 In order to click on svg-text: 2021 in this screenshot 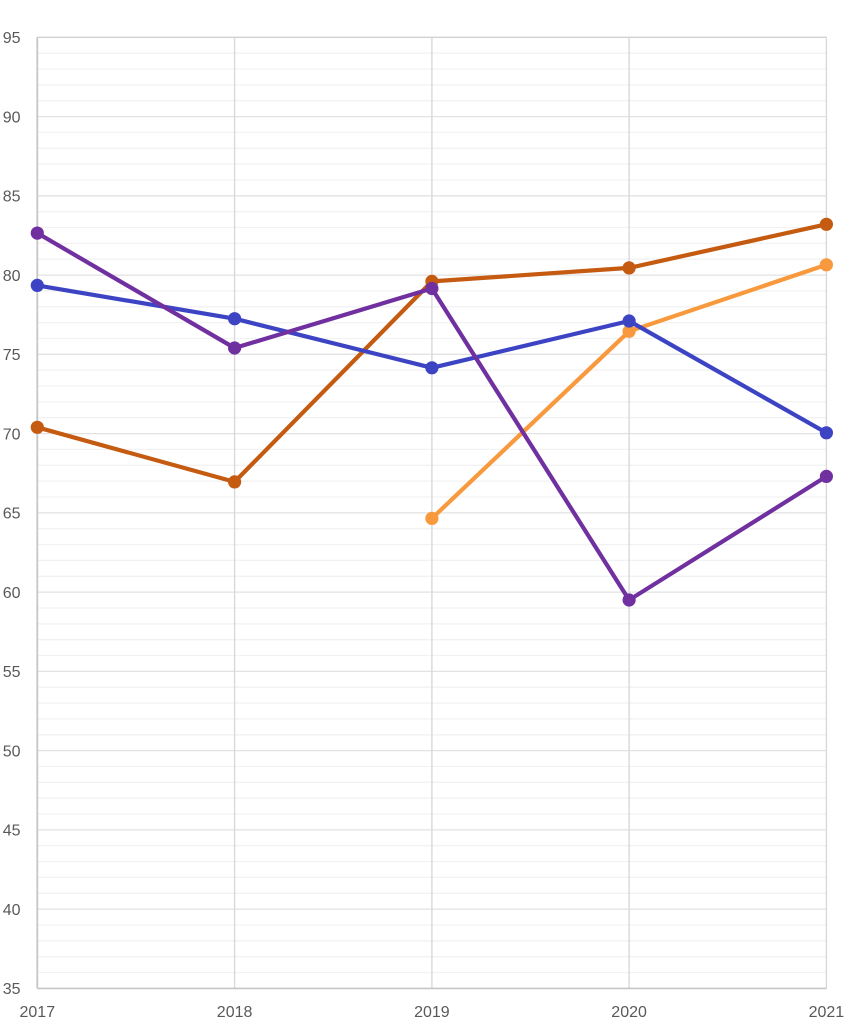, I will do `click(827, 1012)`.